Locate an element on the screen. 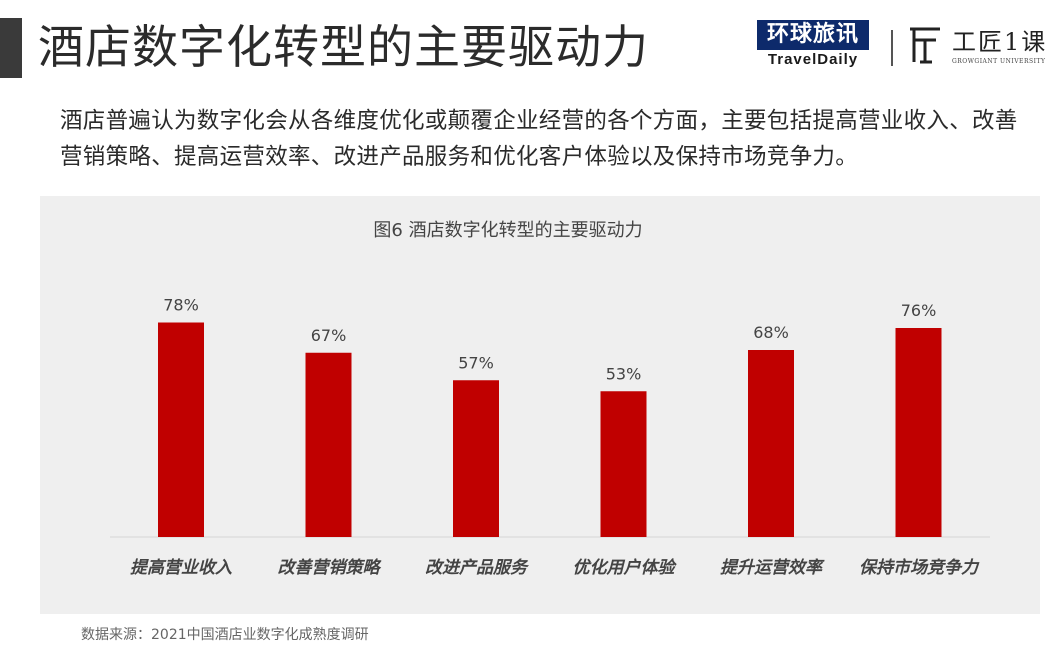 The width and height of the screenshot is (1064, 657). bar-value-label-1: 78% is located at coordinates (181, 305).